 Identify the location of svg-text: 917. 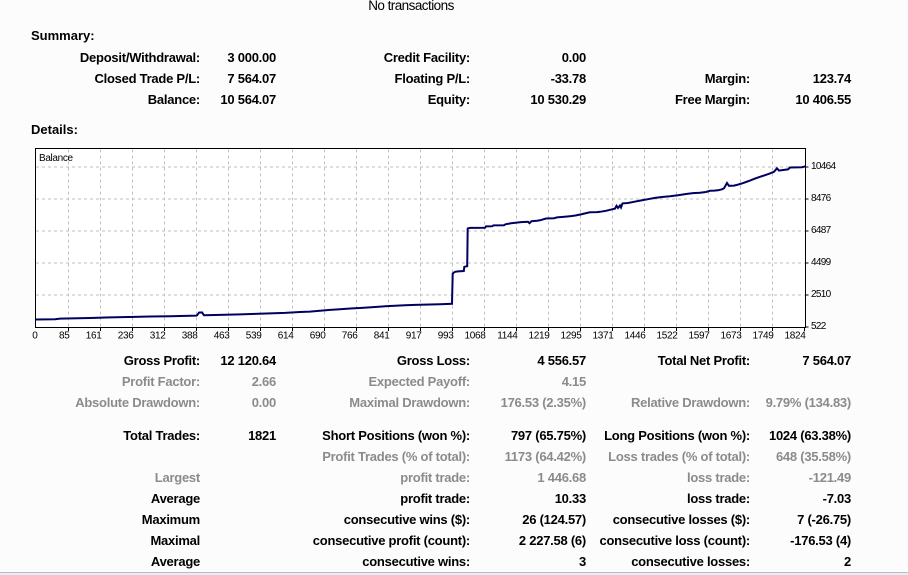
(414, 336).